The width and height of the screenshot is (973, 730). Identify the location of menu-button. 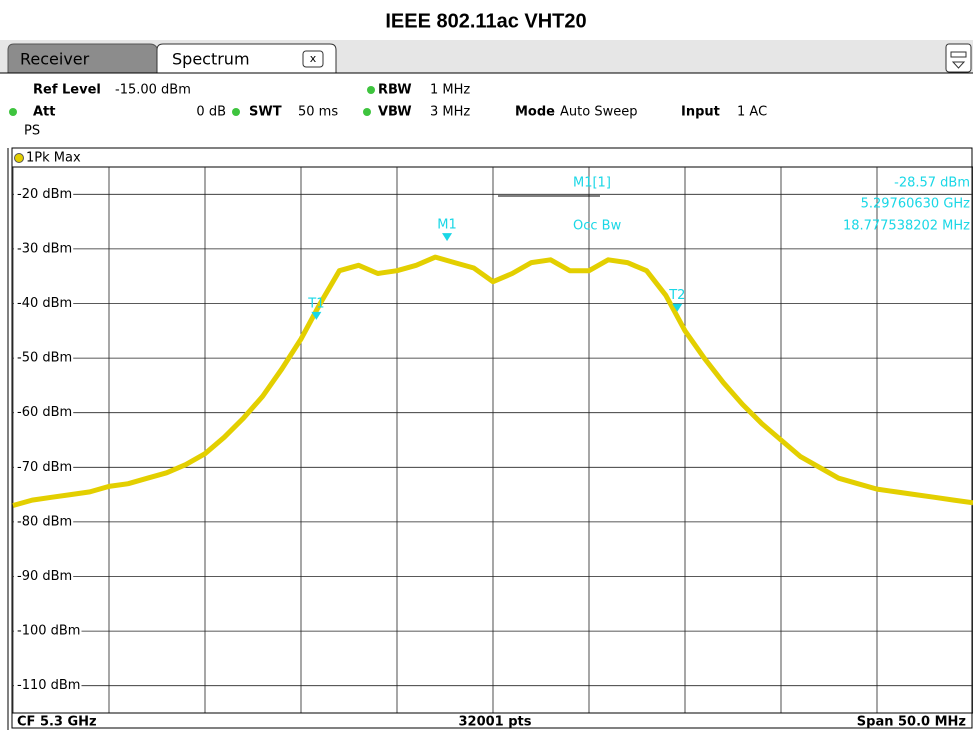
(958, 58).